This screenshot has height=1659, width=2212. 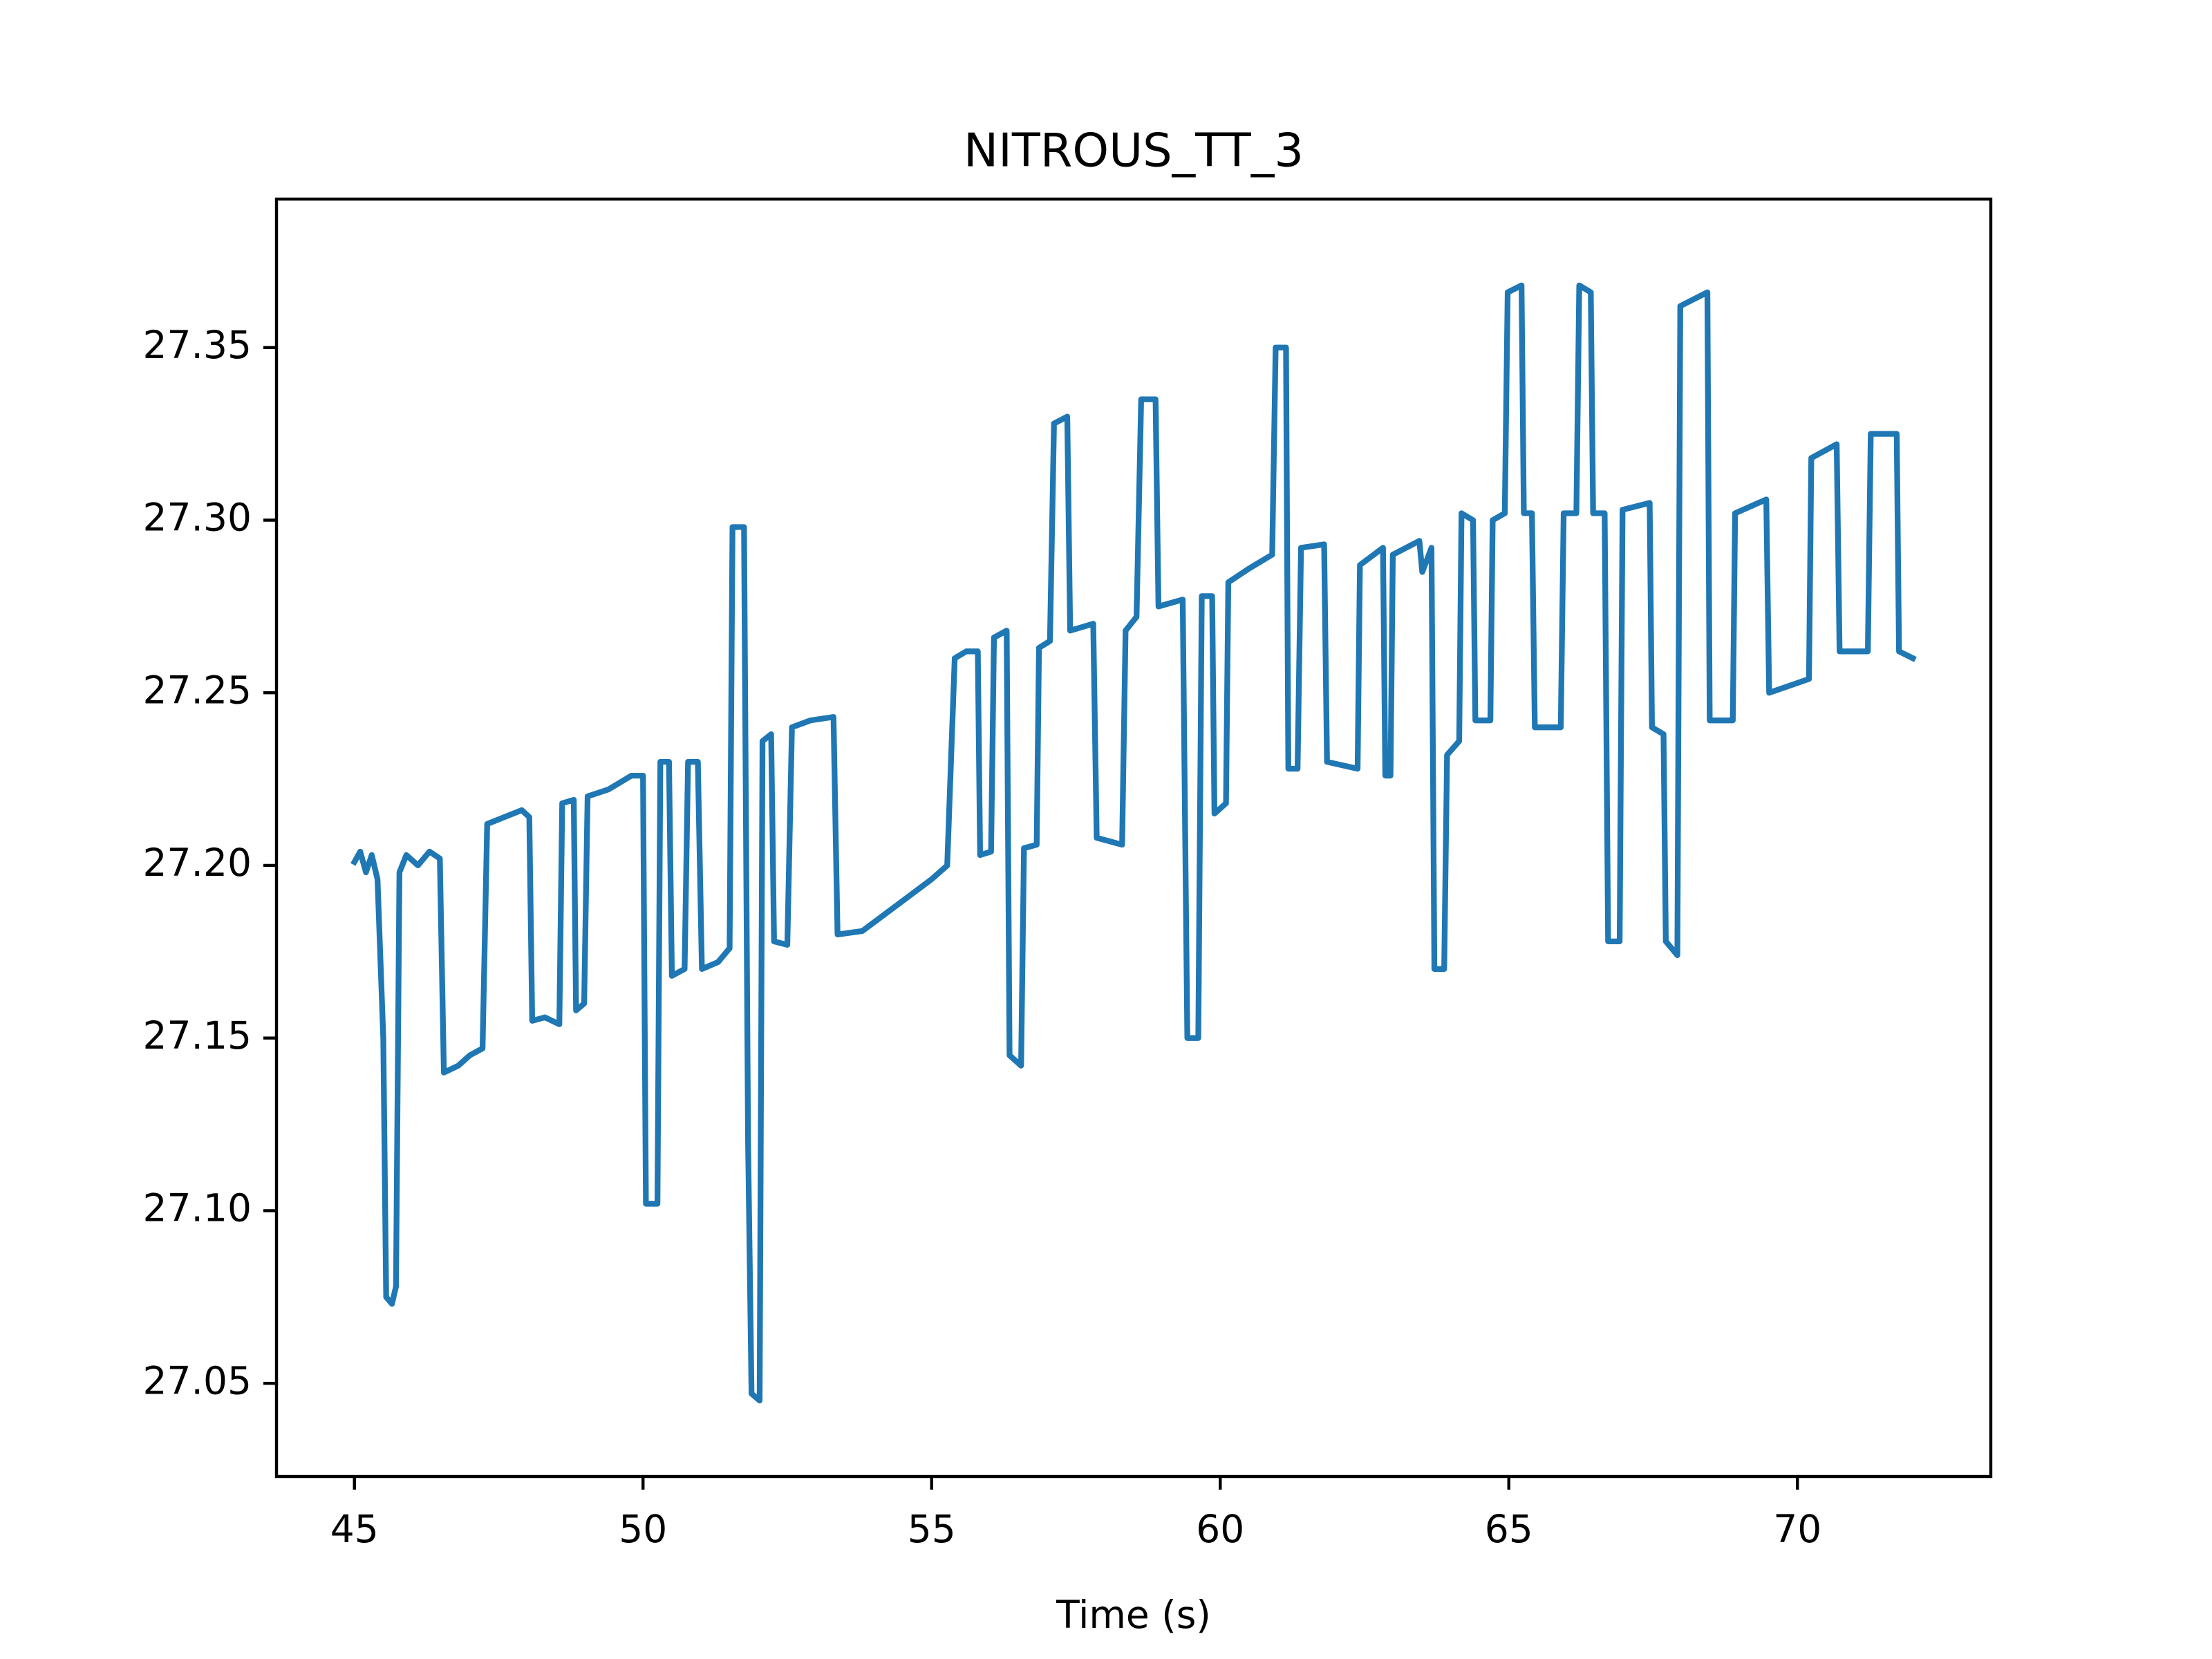 What do you see at coordinates (198, 345) in the screenshot?
I see `y-tick-label: 27.35` at bounding box center [198, 345].